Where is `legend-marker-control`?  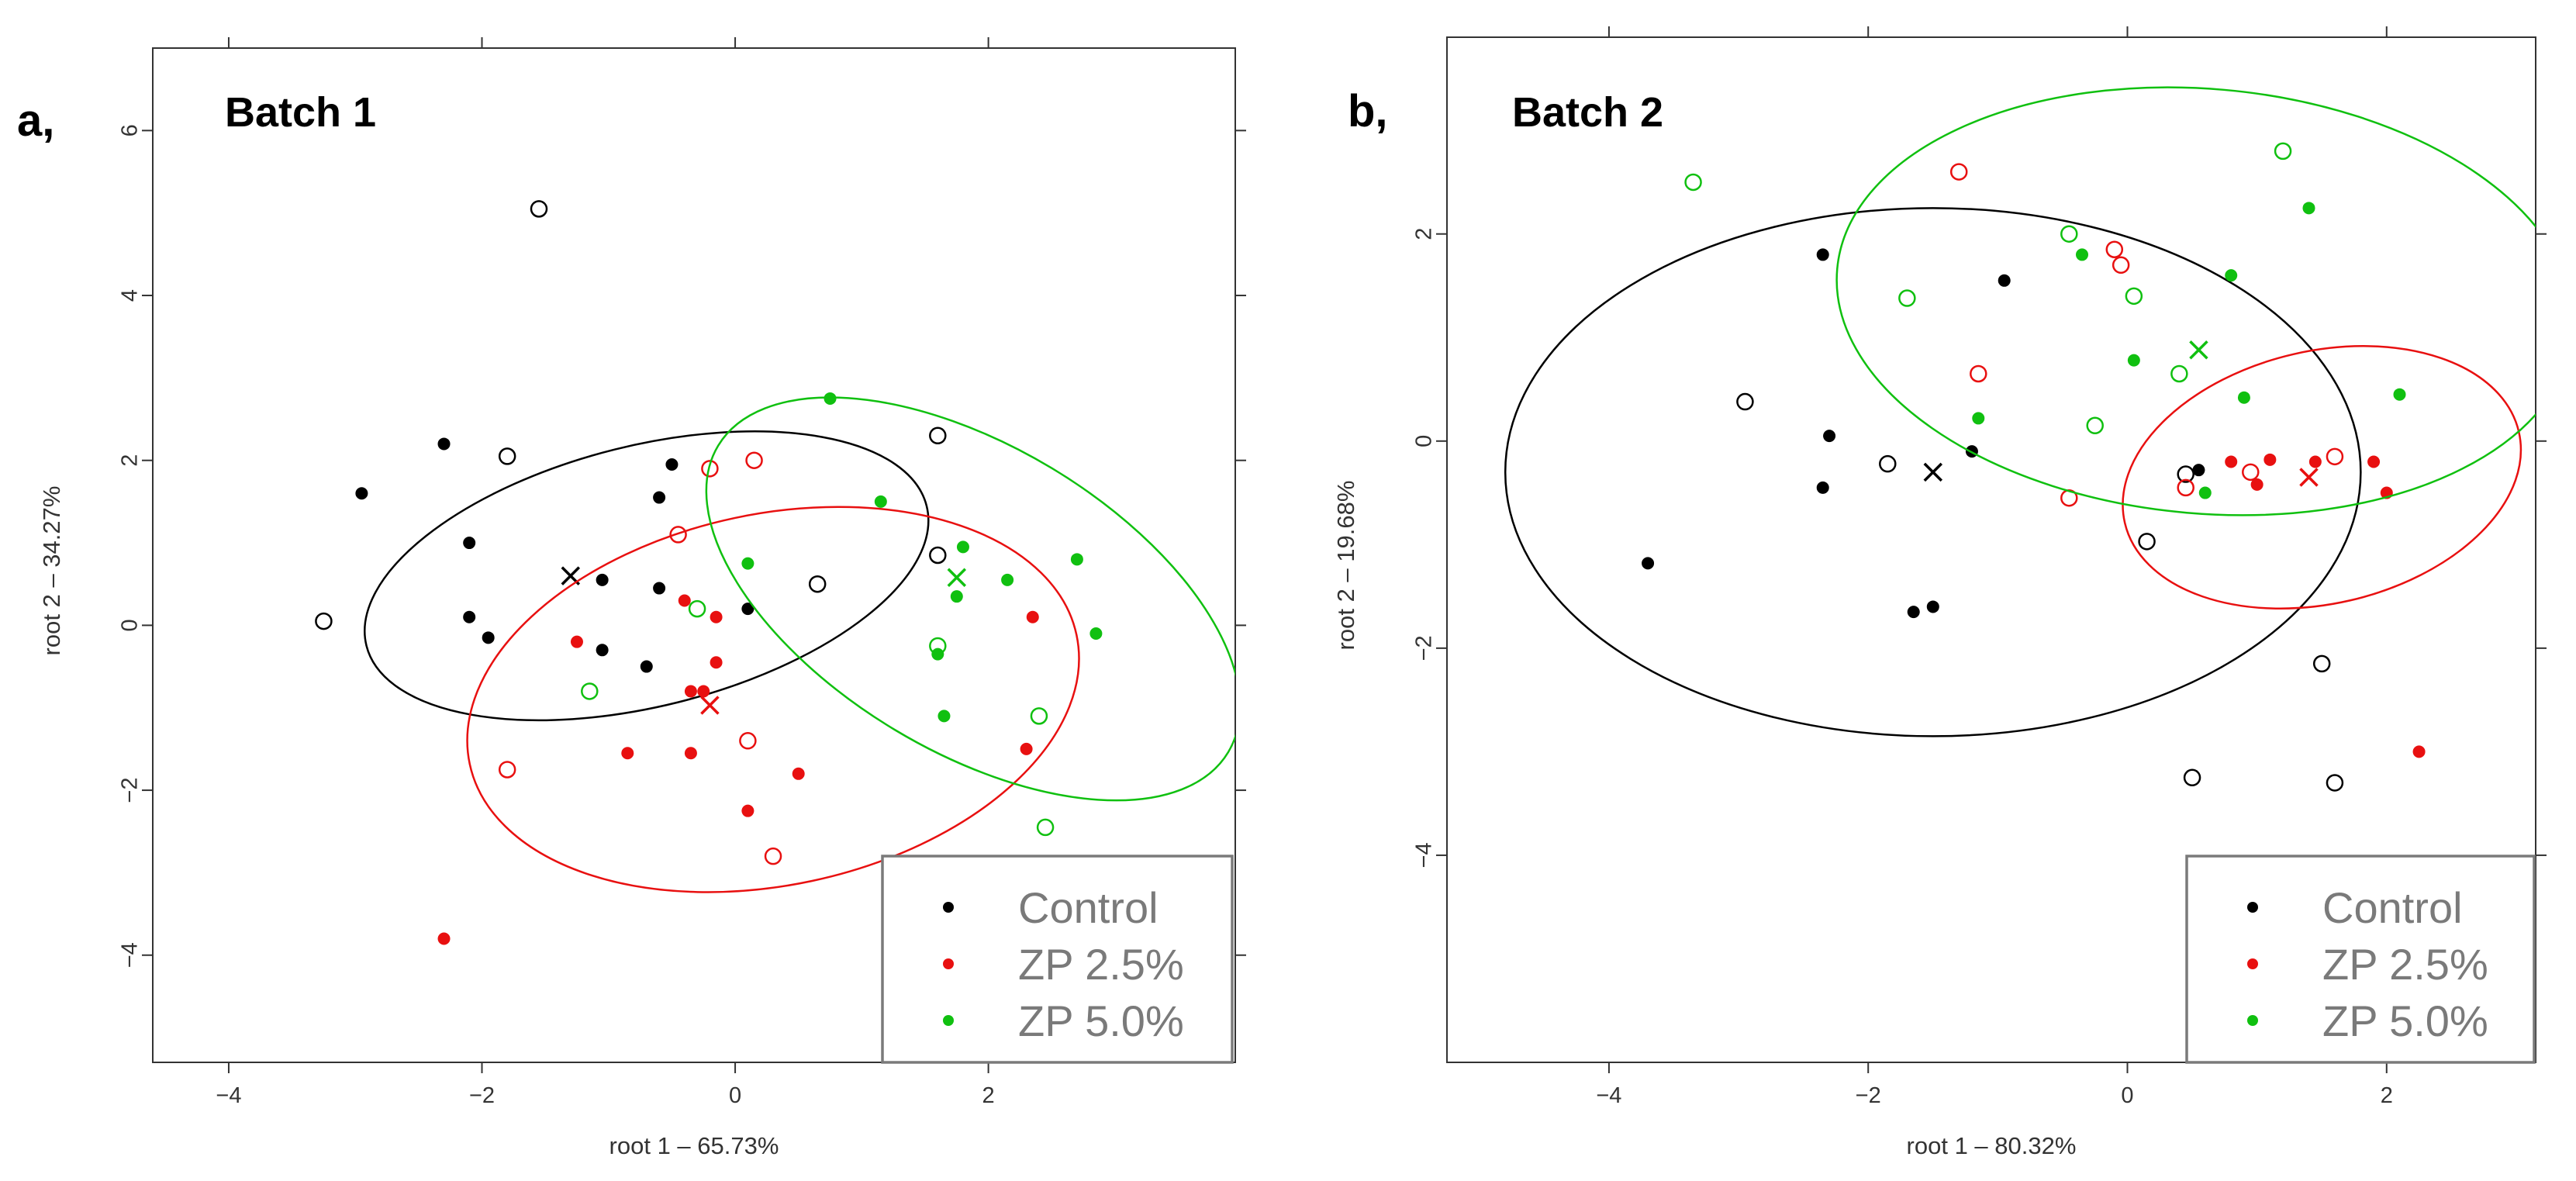
legend-marker-control is located at coordinates (2252, 907).